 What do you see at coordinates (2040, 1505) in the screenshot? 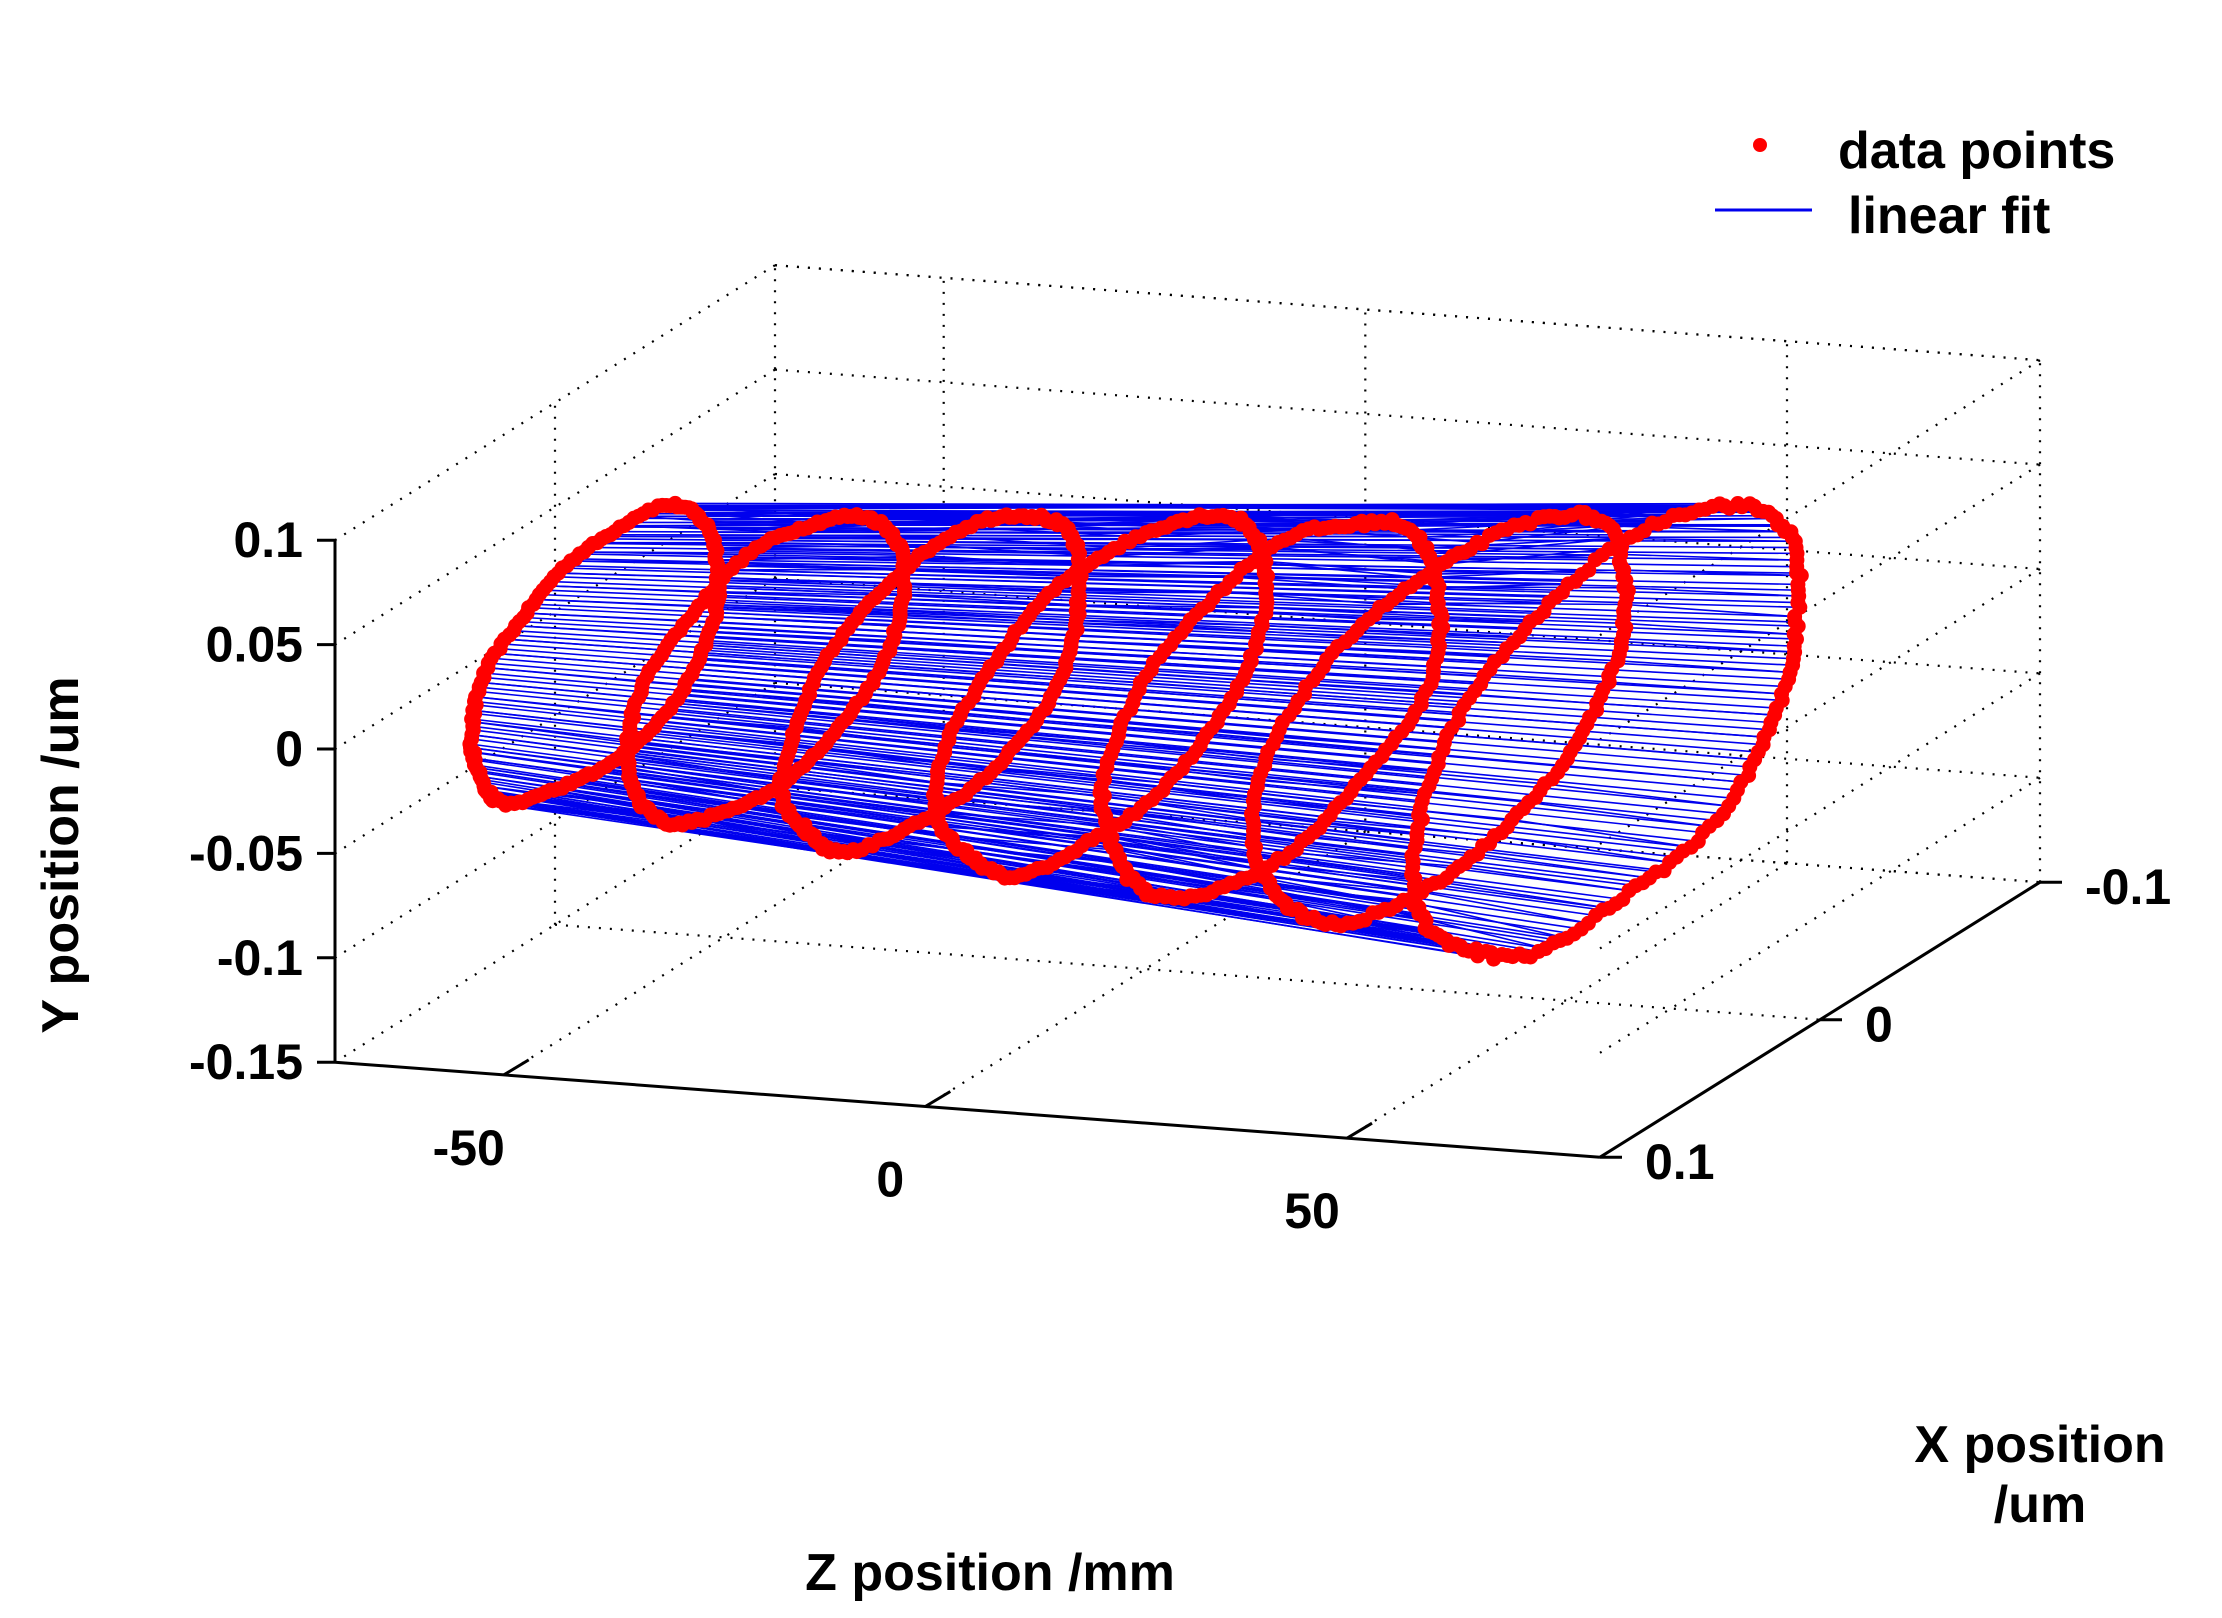
I see `x-axis-title-line2: /um` at bounding box center [2040, 1505].